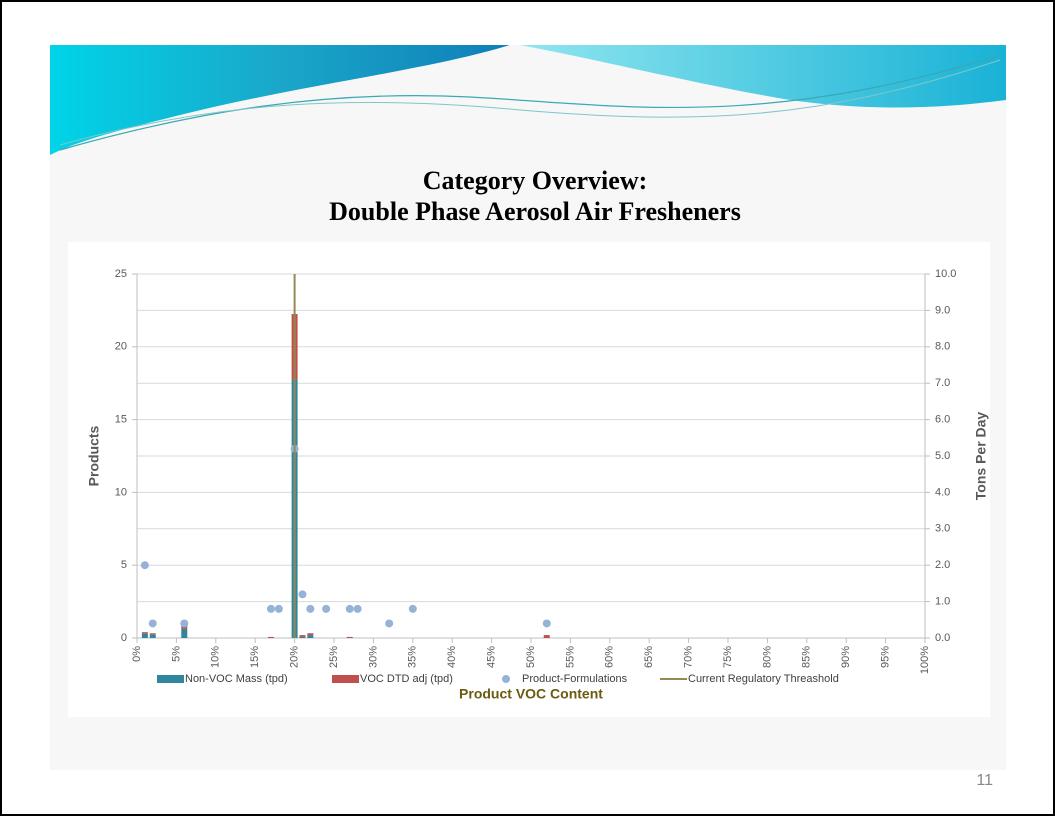  Describe the element at coordinates (216, 657) in the screenshot. I see `x-tick-label: 10%` at that location.